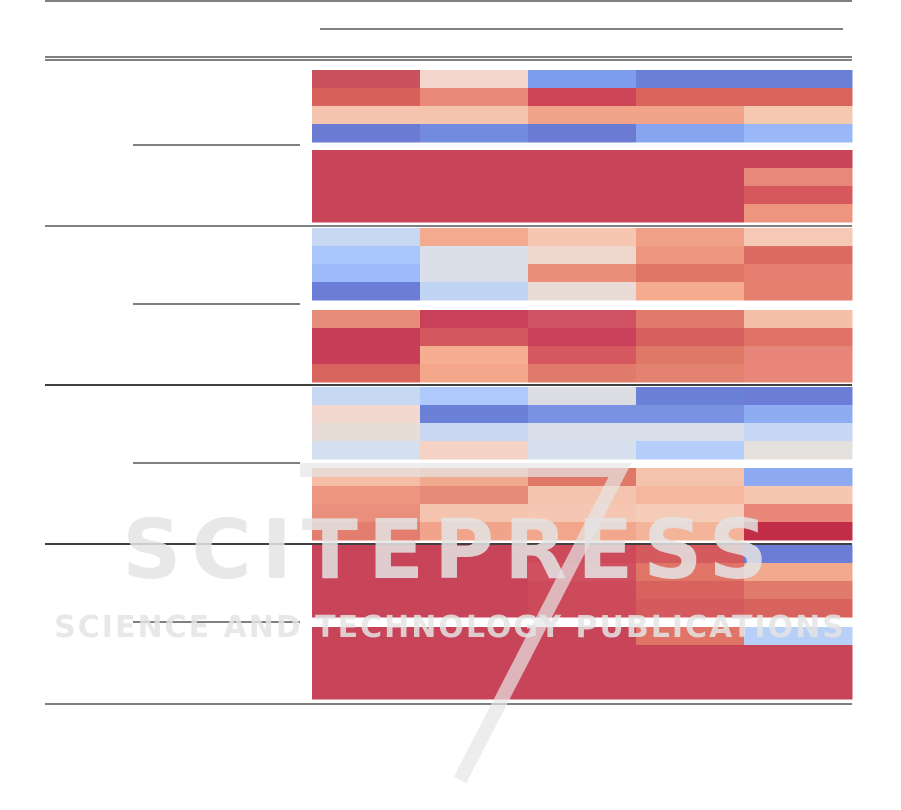 This screenshot has height=810, width=901. I want to click on watermark-title: SCITEPRESS, so click(449, 550).